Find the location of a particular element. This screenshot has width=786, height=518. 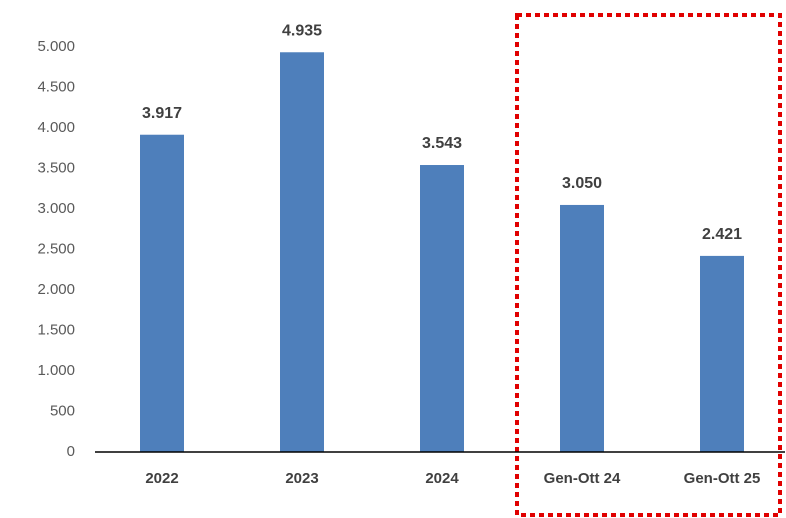

y-tick-label: 0 is located at coordinates (71, 451).